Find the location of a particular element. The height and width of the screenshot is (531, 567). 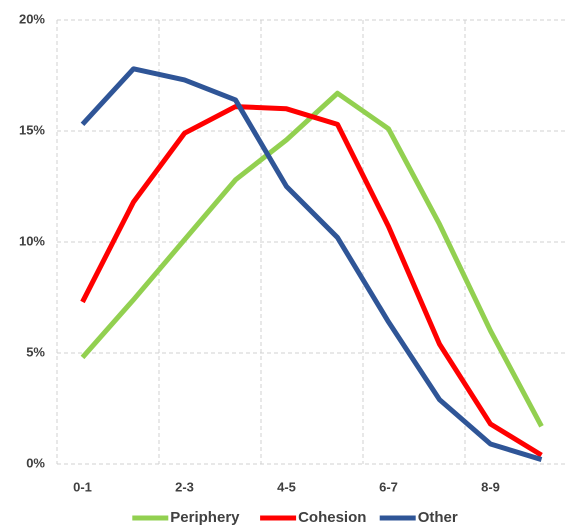

legend-label: Other is located at coordinates (438, 517).